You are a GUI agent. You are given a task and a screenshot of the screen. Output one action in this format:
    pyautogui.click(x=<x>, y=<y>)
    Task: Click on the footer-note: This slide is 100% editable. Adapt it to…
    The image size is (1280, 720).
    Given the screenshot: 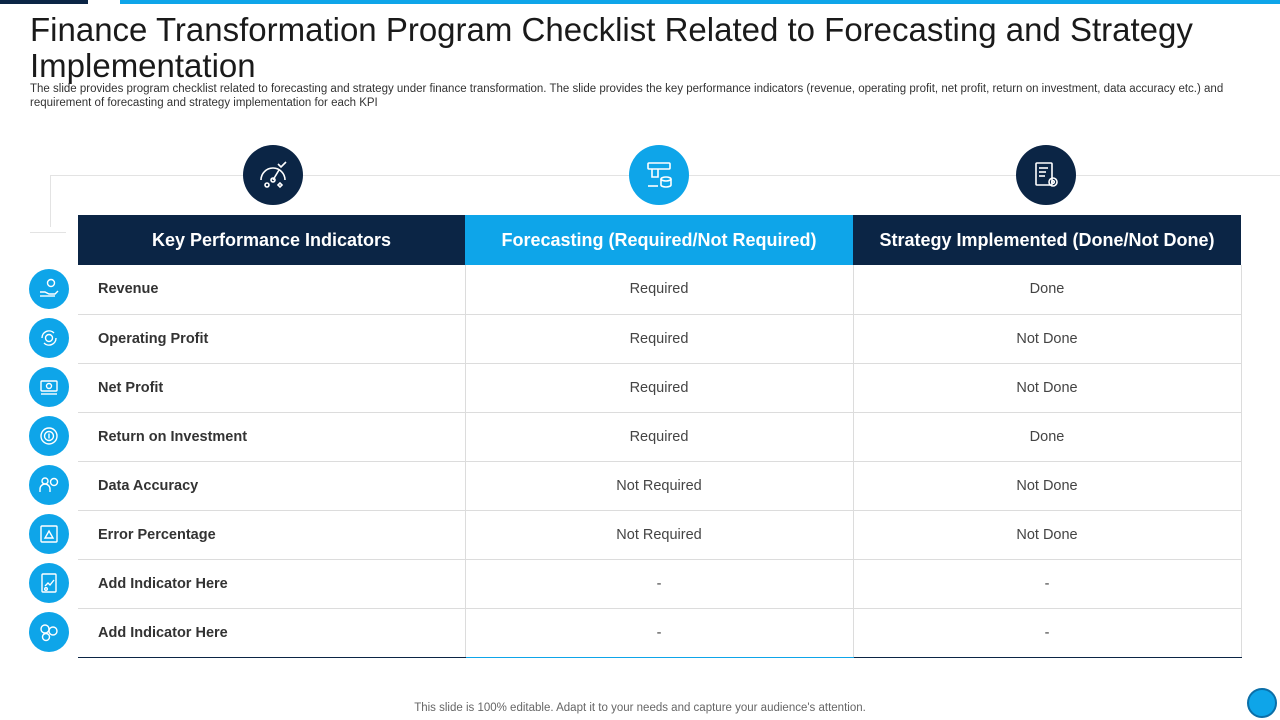 What is the action you would take?
    pyautogui.click(x=640, y=708)
    